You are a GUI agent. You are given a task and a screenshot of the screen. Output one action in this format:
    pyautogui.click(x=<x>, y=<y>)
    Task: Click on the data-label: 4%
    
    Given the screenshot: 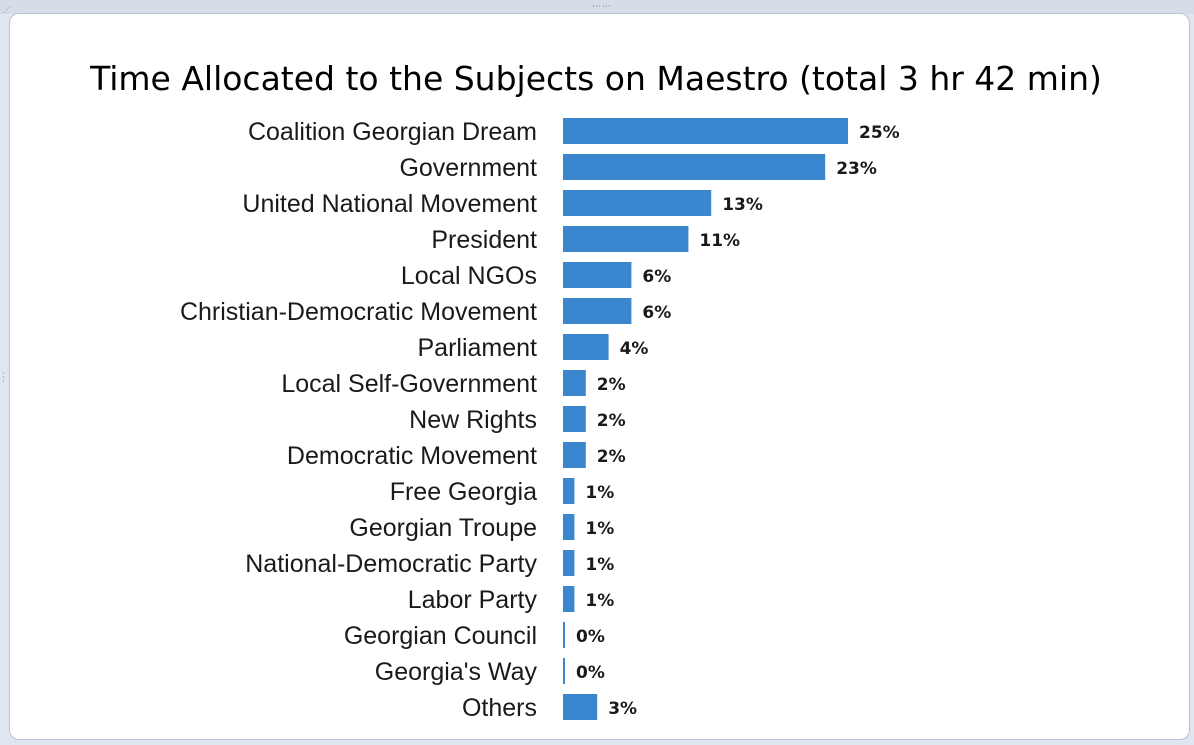 What is the action you would take?
    pyautogui.click(x=634, y=349)
    